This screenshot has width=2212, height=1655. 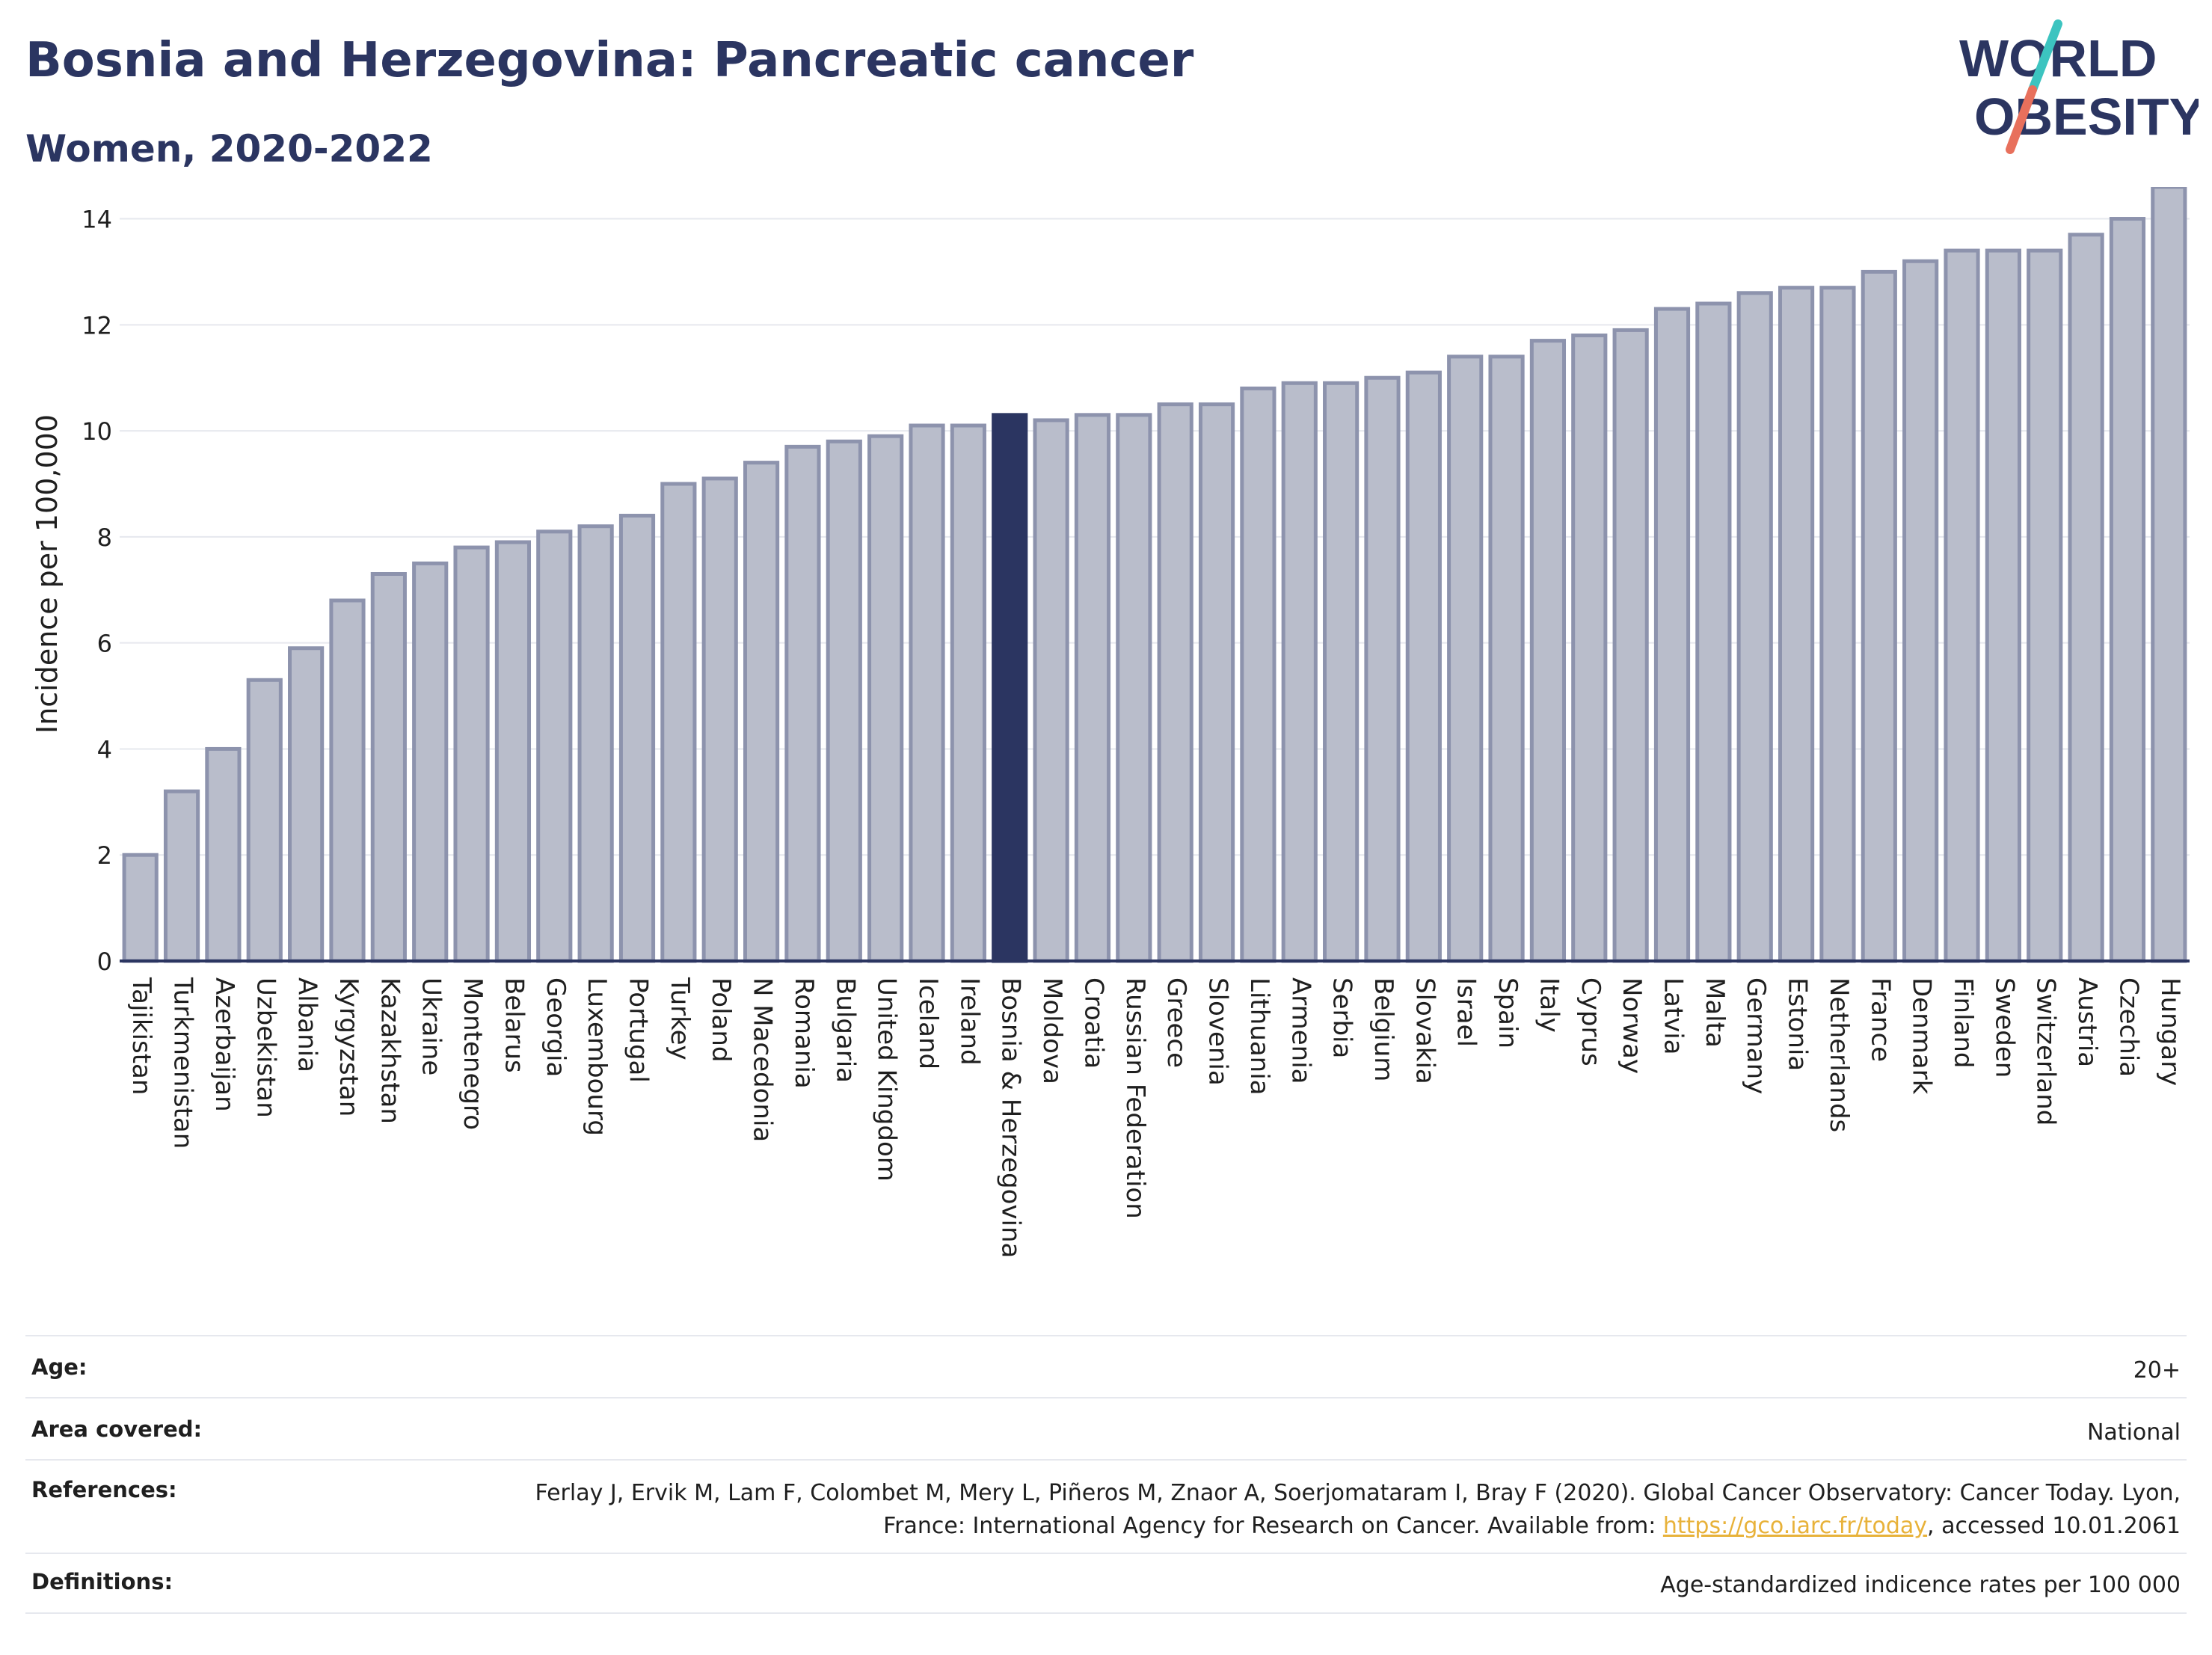 I want to click on y-tick-label: 10, so click(x=97, y=431).